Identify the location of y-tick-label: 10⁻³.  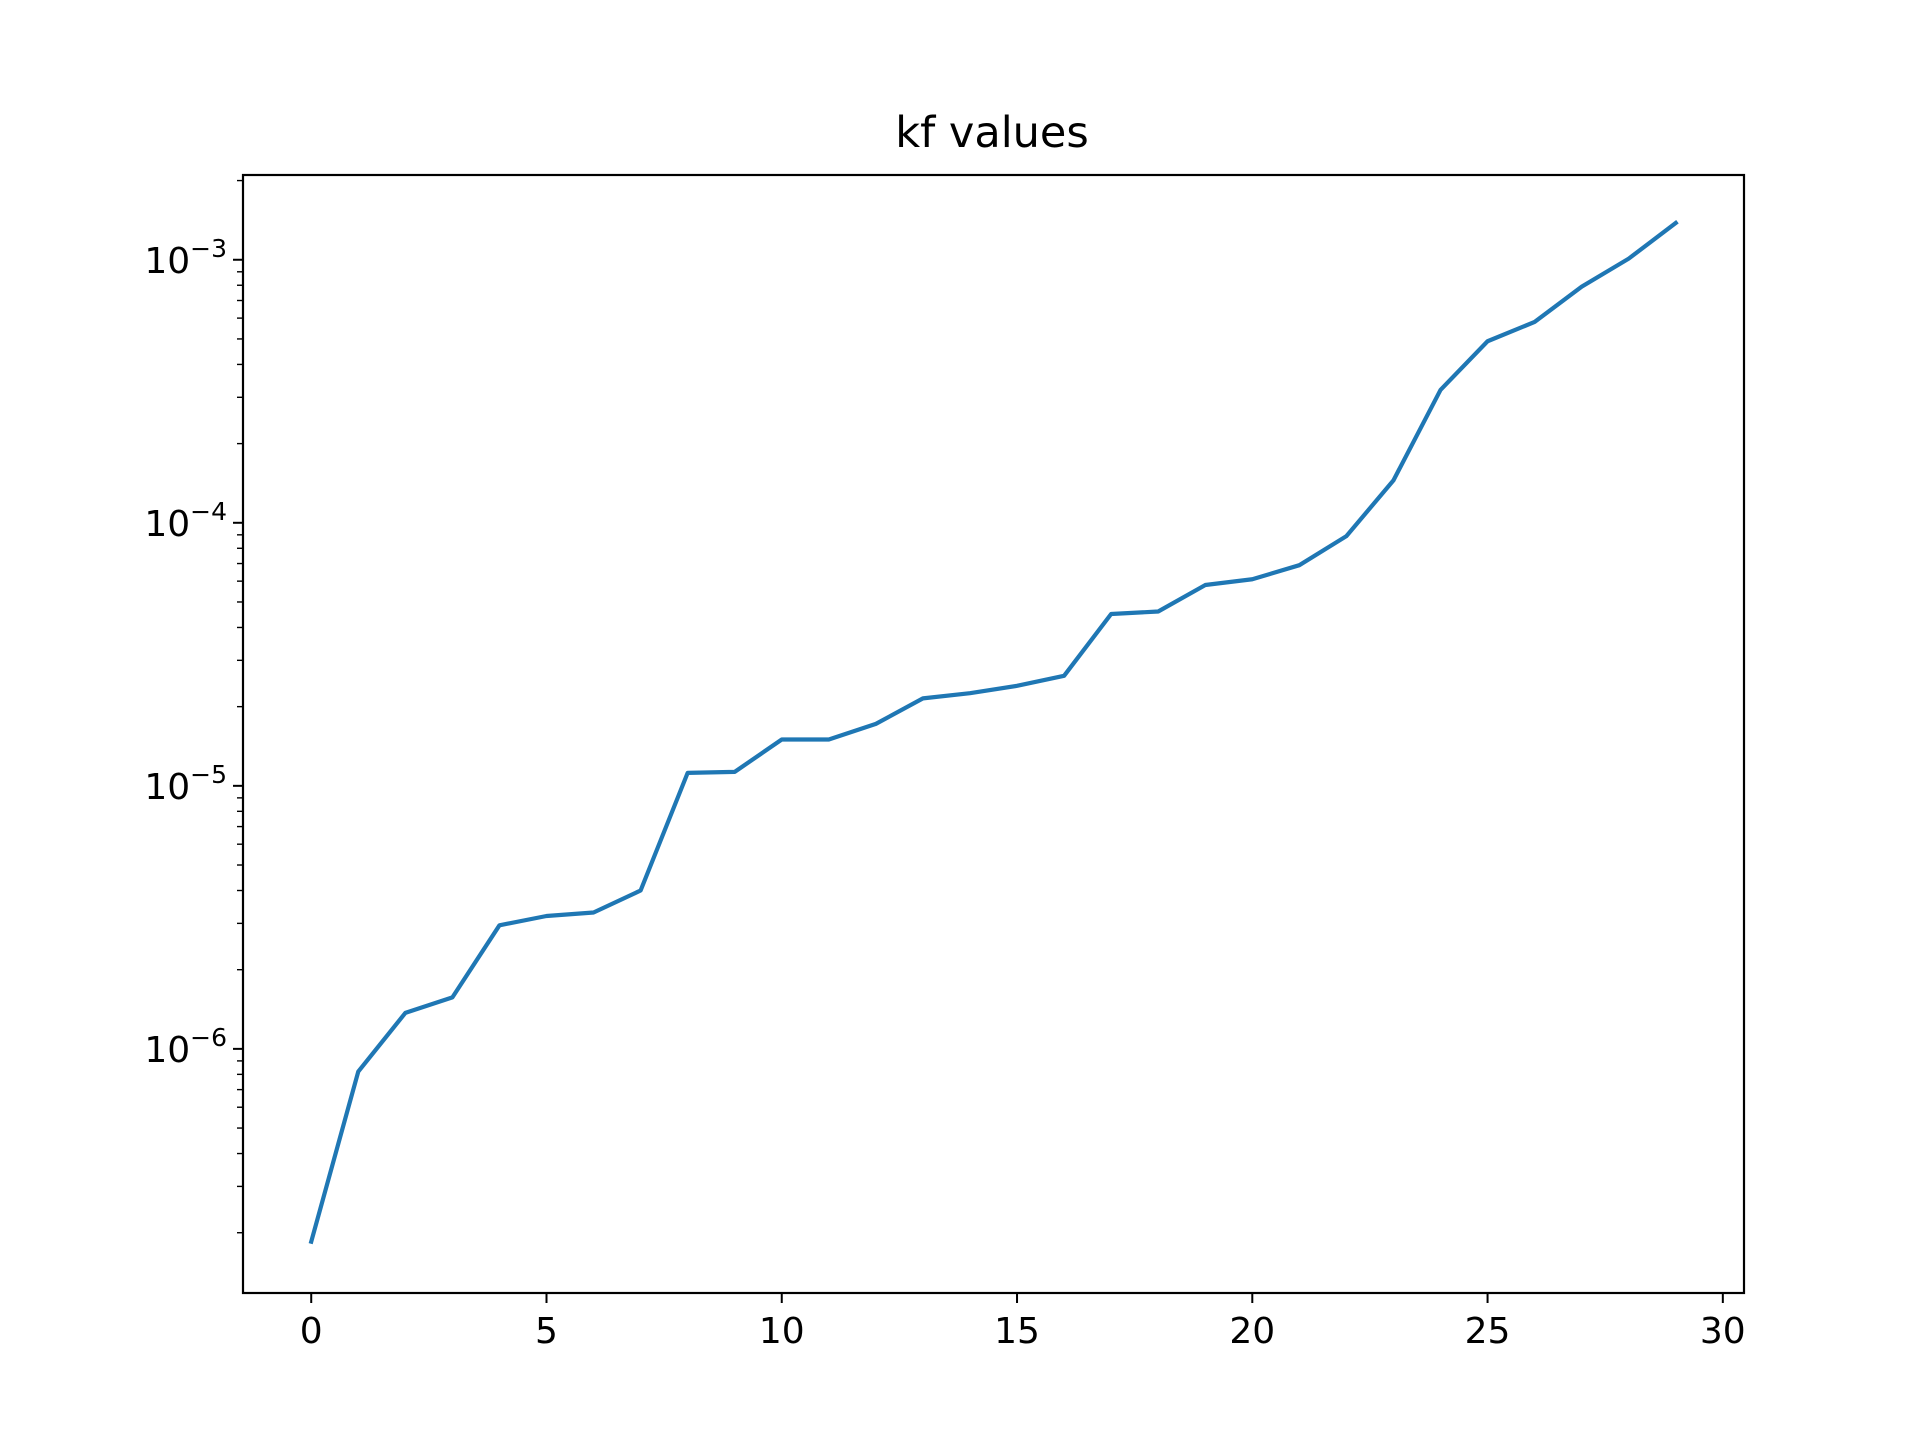
(185, 258).